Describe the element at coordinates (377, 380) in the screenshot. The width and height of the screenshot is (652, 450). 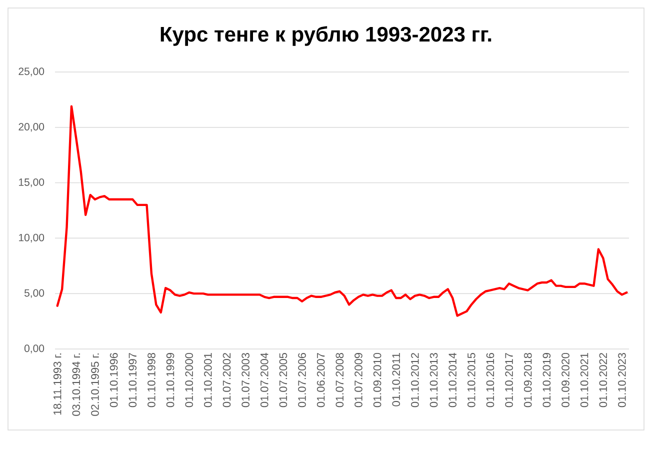
I see `x-tick-label: 01.09.2010` at that location.